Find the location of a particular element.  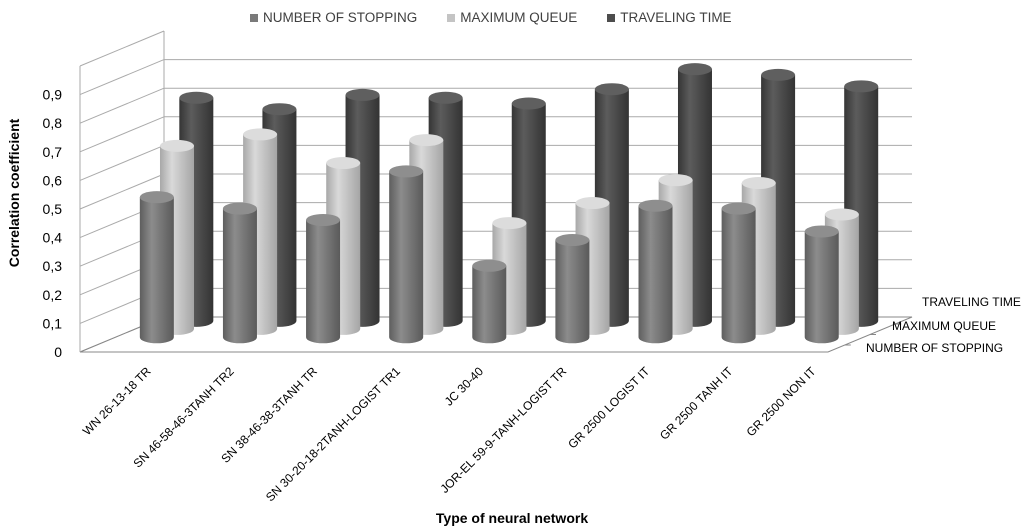

legend-label: TRAVELING TIME is located at coordinates (676, 17).